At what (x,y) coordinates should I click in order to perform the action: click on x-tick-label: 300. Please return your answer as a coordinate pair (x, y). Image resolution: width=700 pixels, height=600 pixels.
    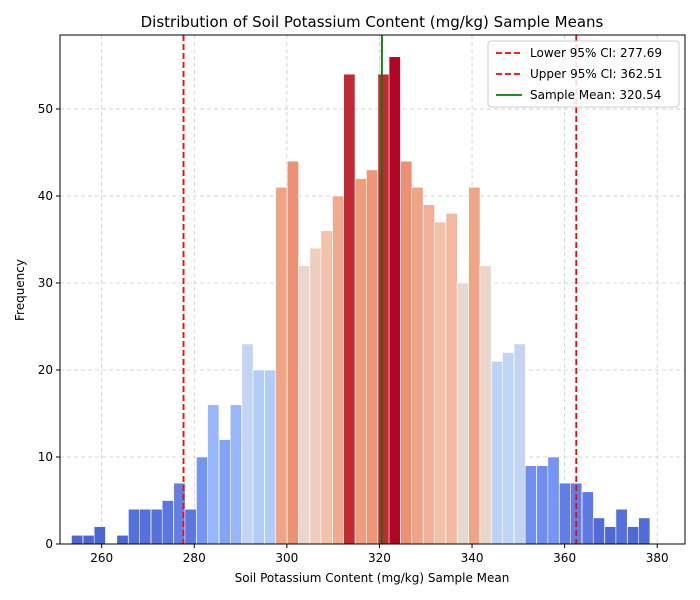
    Looking at the image, I should click on (286, 558).